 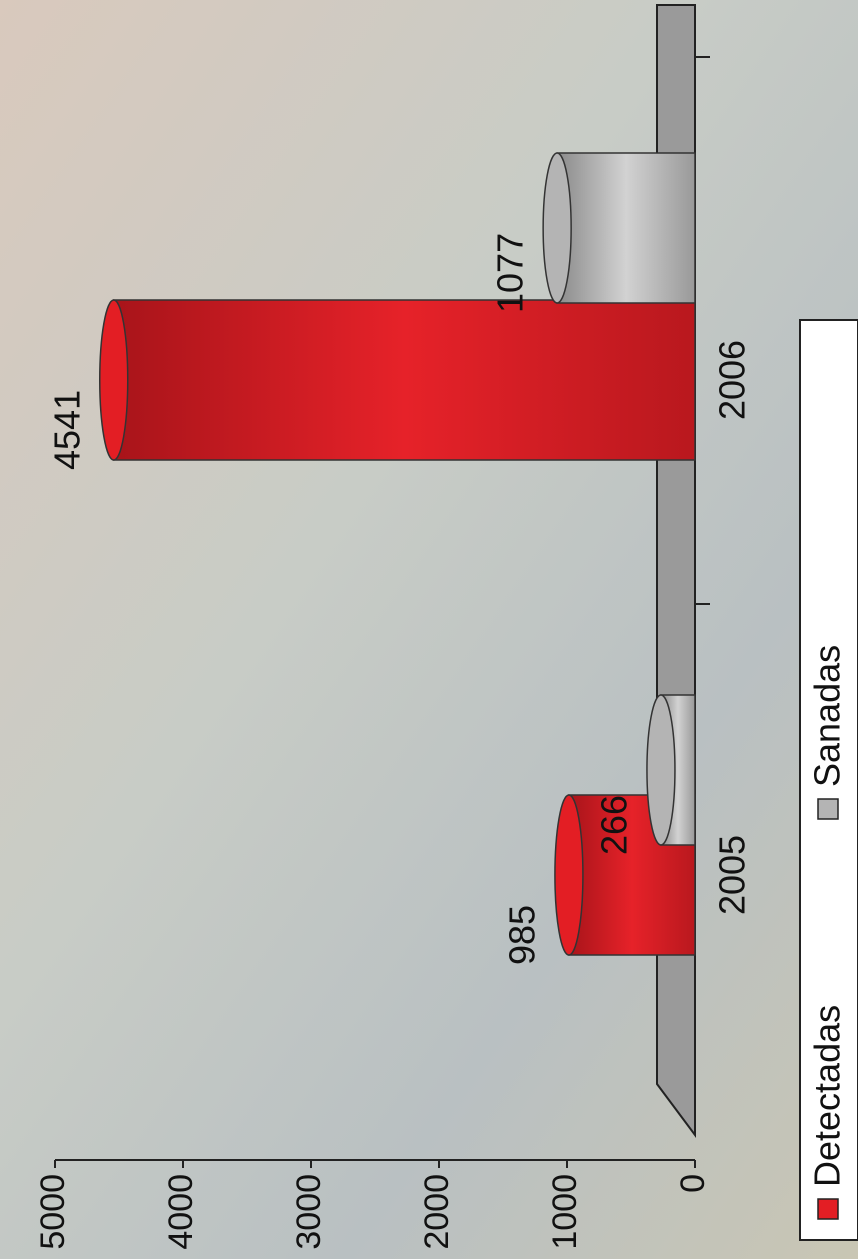 What do you see at coordinates (565, 1212) in the screenshot?
I see `y-tick-label: 1000` at bounding box center [565, 1212].